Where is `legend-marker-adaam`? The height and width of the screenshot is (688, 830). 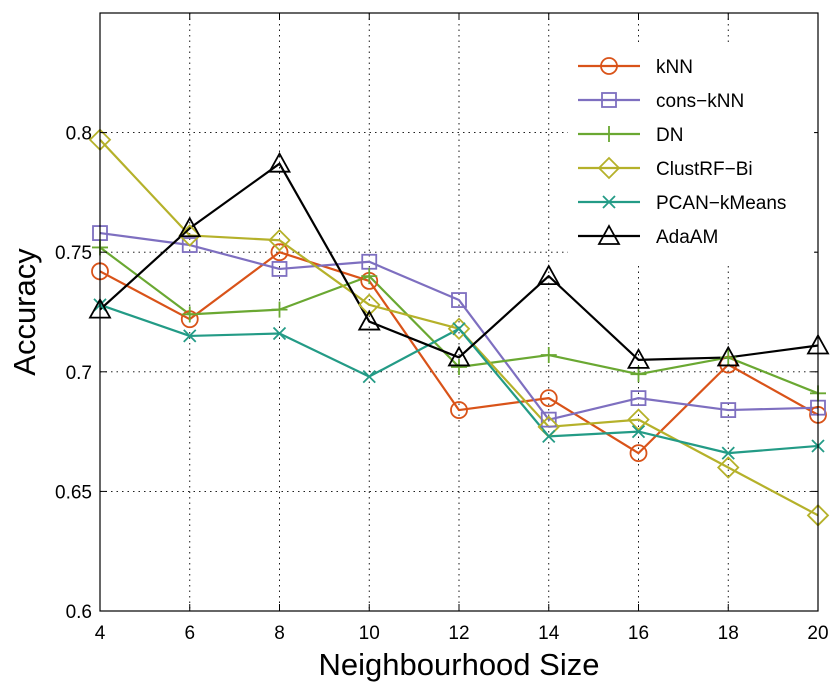
legend-marker-adaam is located at coordinates (609, 234).